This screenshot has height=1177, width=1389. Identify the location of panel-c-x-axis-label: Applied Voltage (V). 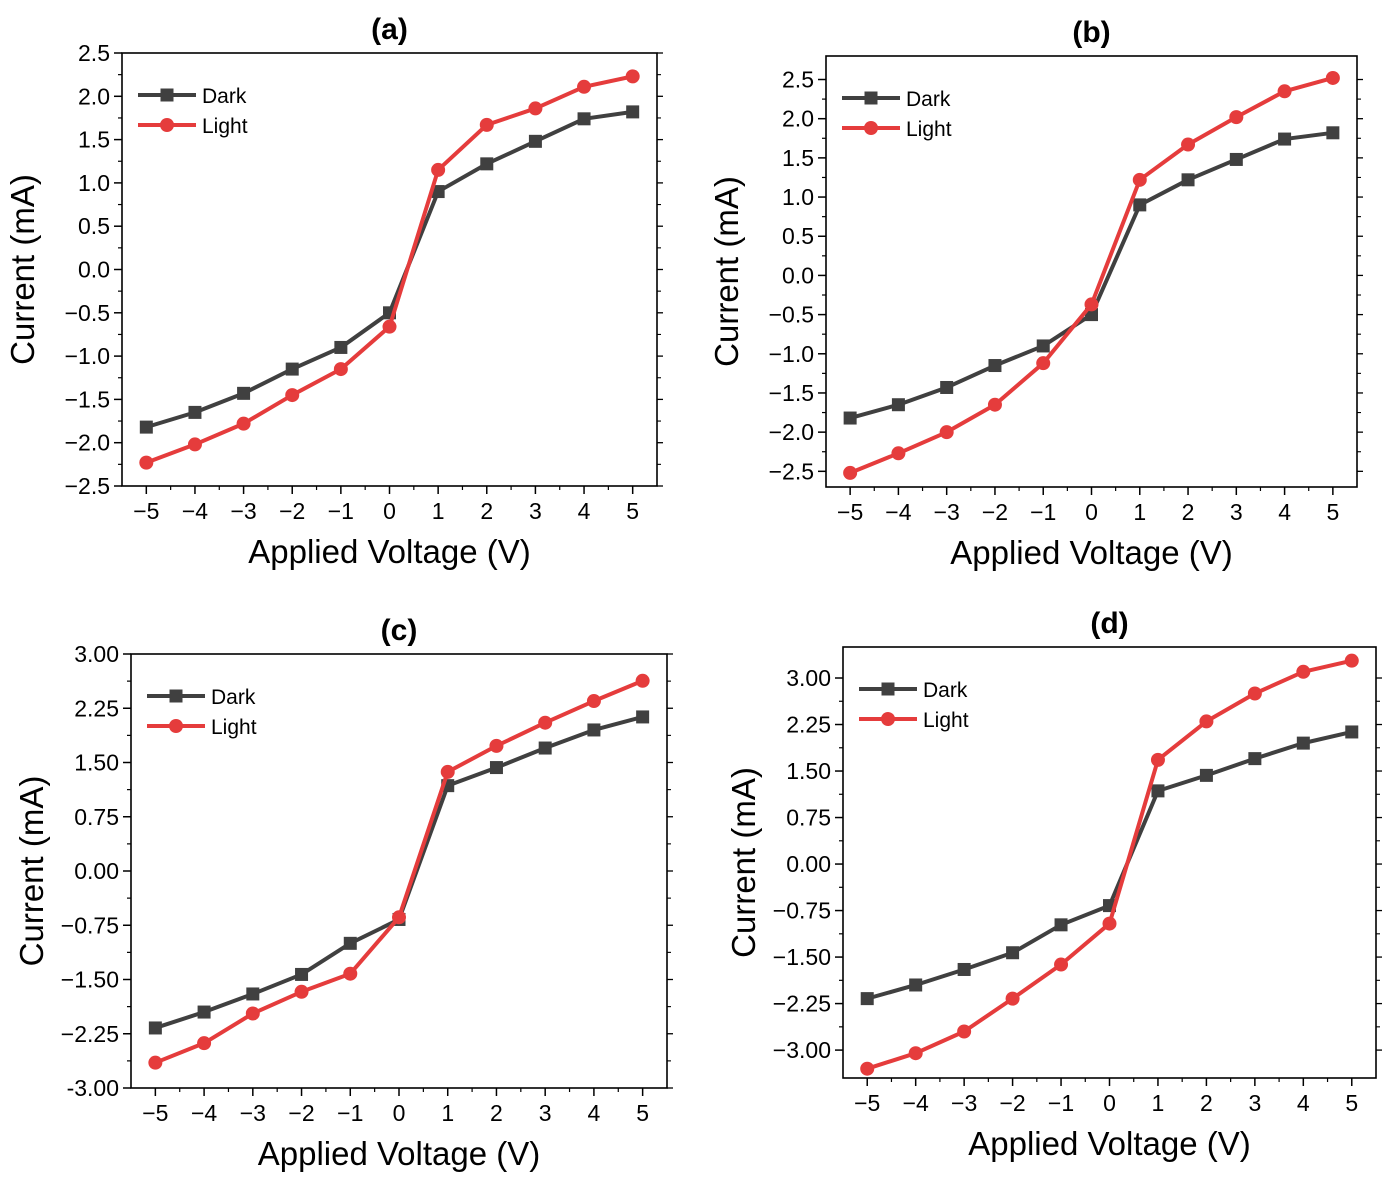
(399, 1153).